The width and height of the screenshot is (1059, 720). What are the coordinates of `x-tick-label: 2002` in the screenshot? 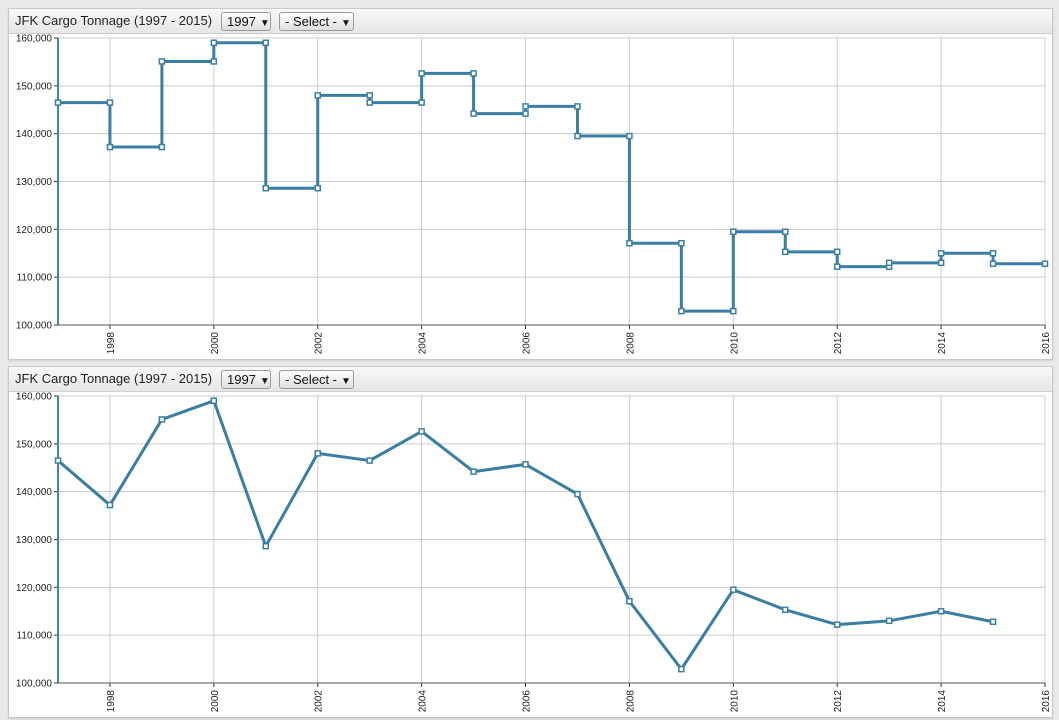 It's located at (319, 701).